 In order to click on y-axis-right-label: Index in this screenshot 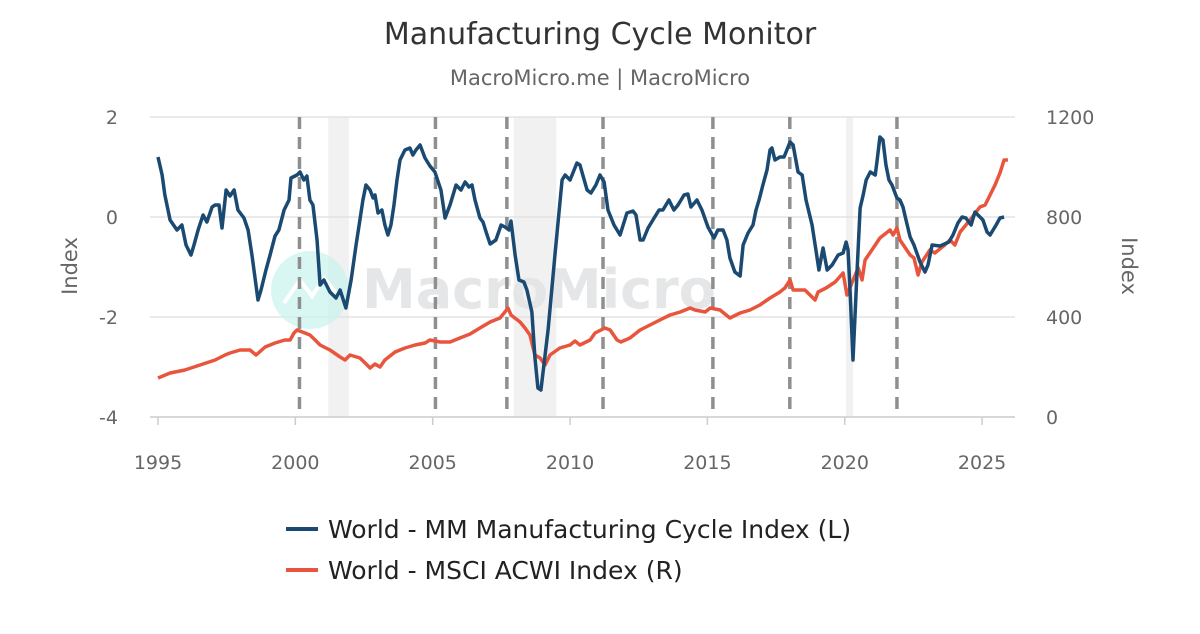, I will do `click(1129, 266)`.